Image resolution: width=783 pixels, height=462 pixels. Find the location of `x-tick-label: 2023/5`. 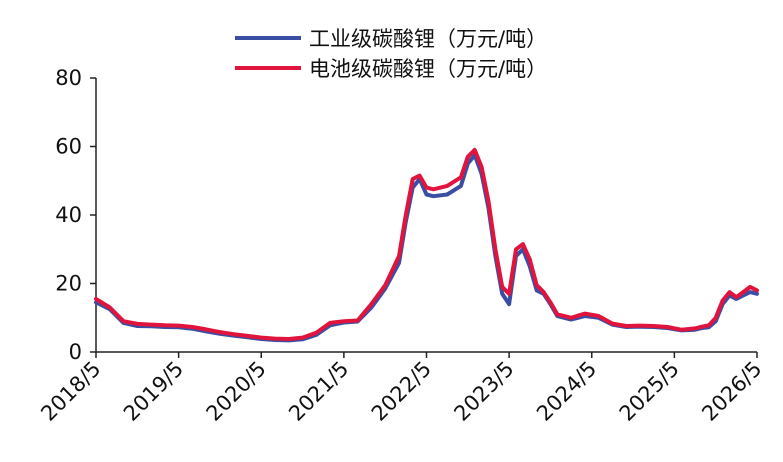

x-tick-label: 2023/5 is located at coordinates (483, 391).